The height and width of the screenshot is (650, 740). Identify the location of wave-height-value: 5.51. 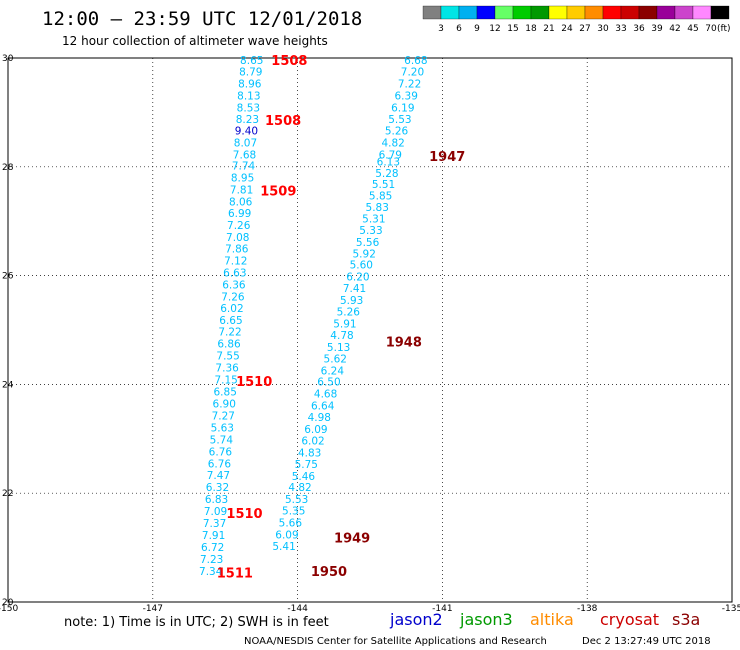
(383, 185).